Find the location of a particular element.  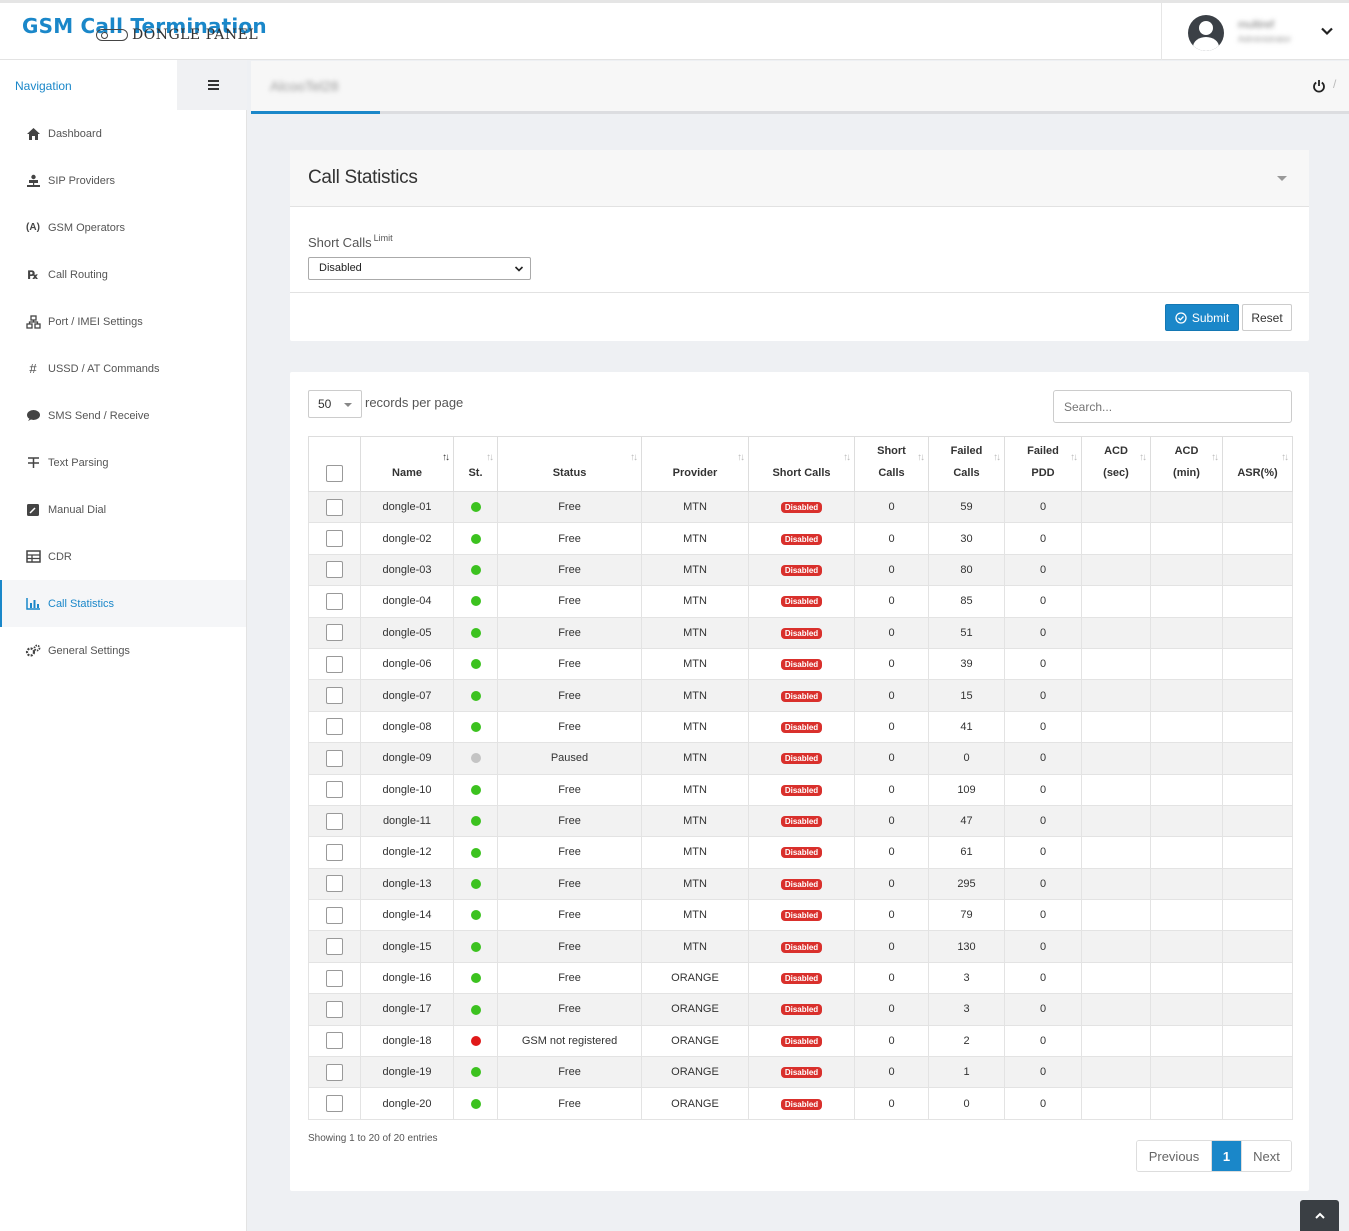

select-all-checkbox is located at coordinates (334, 473).